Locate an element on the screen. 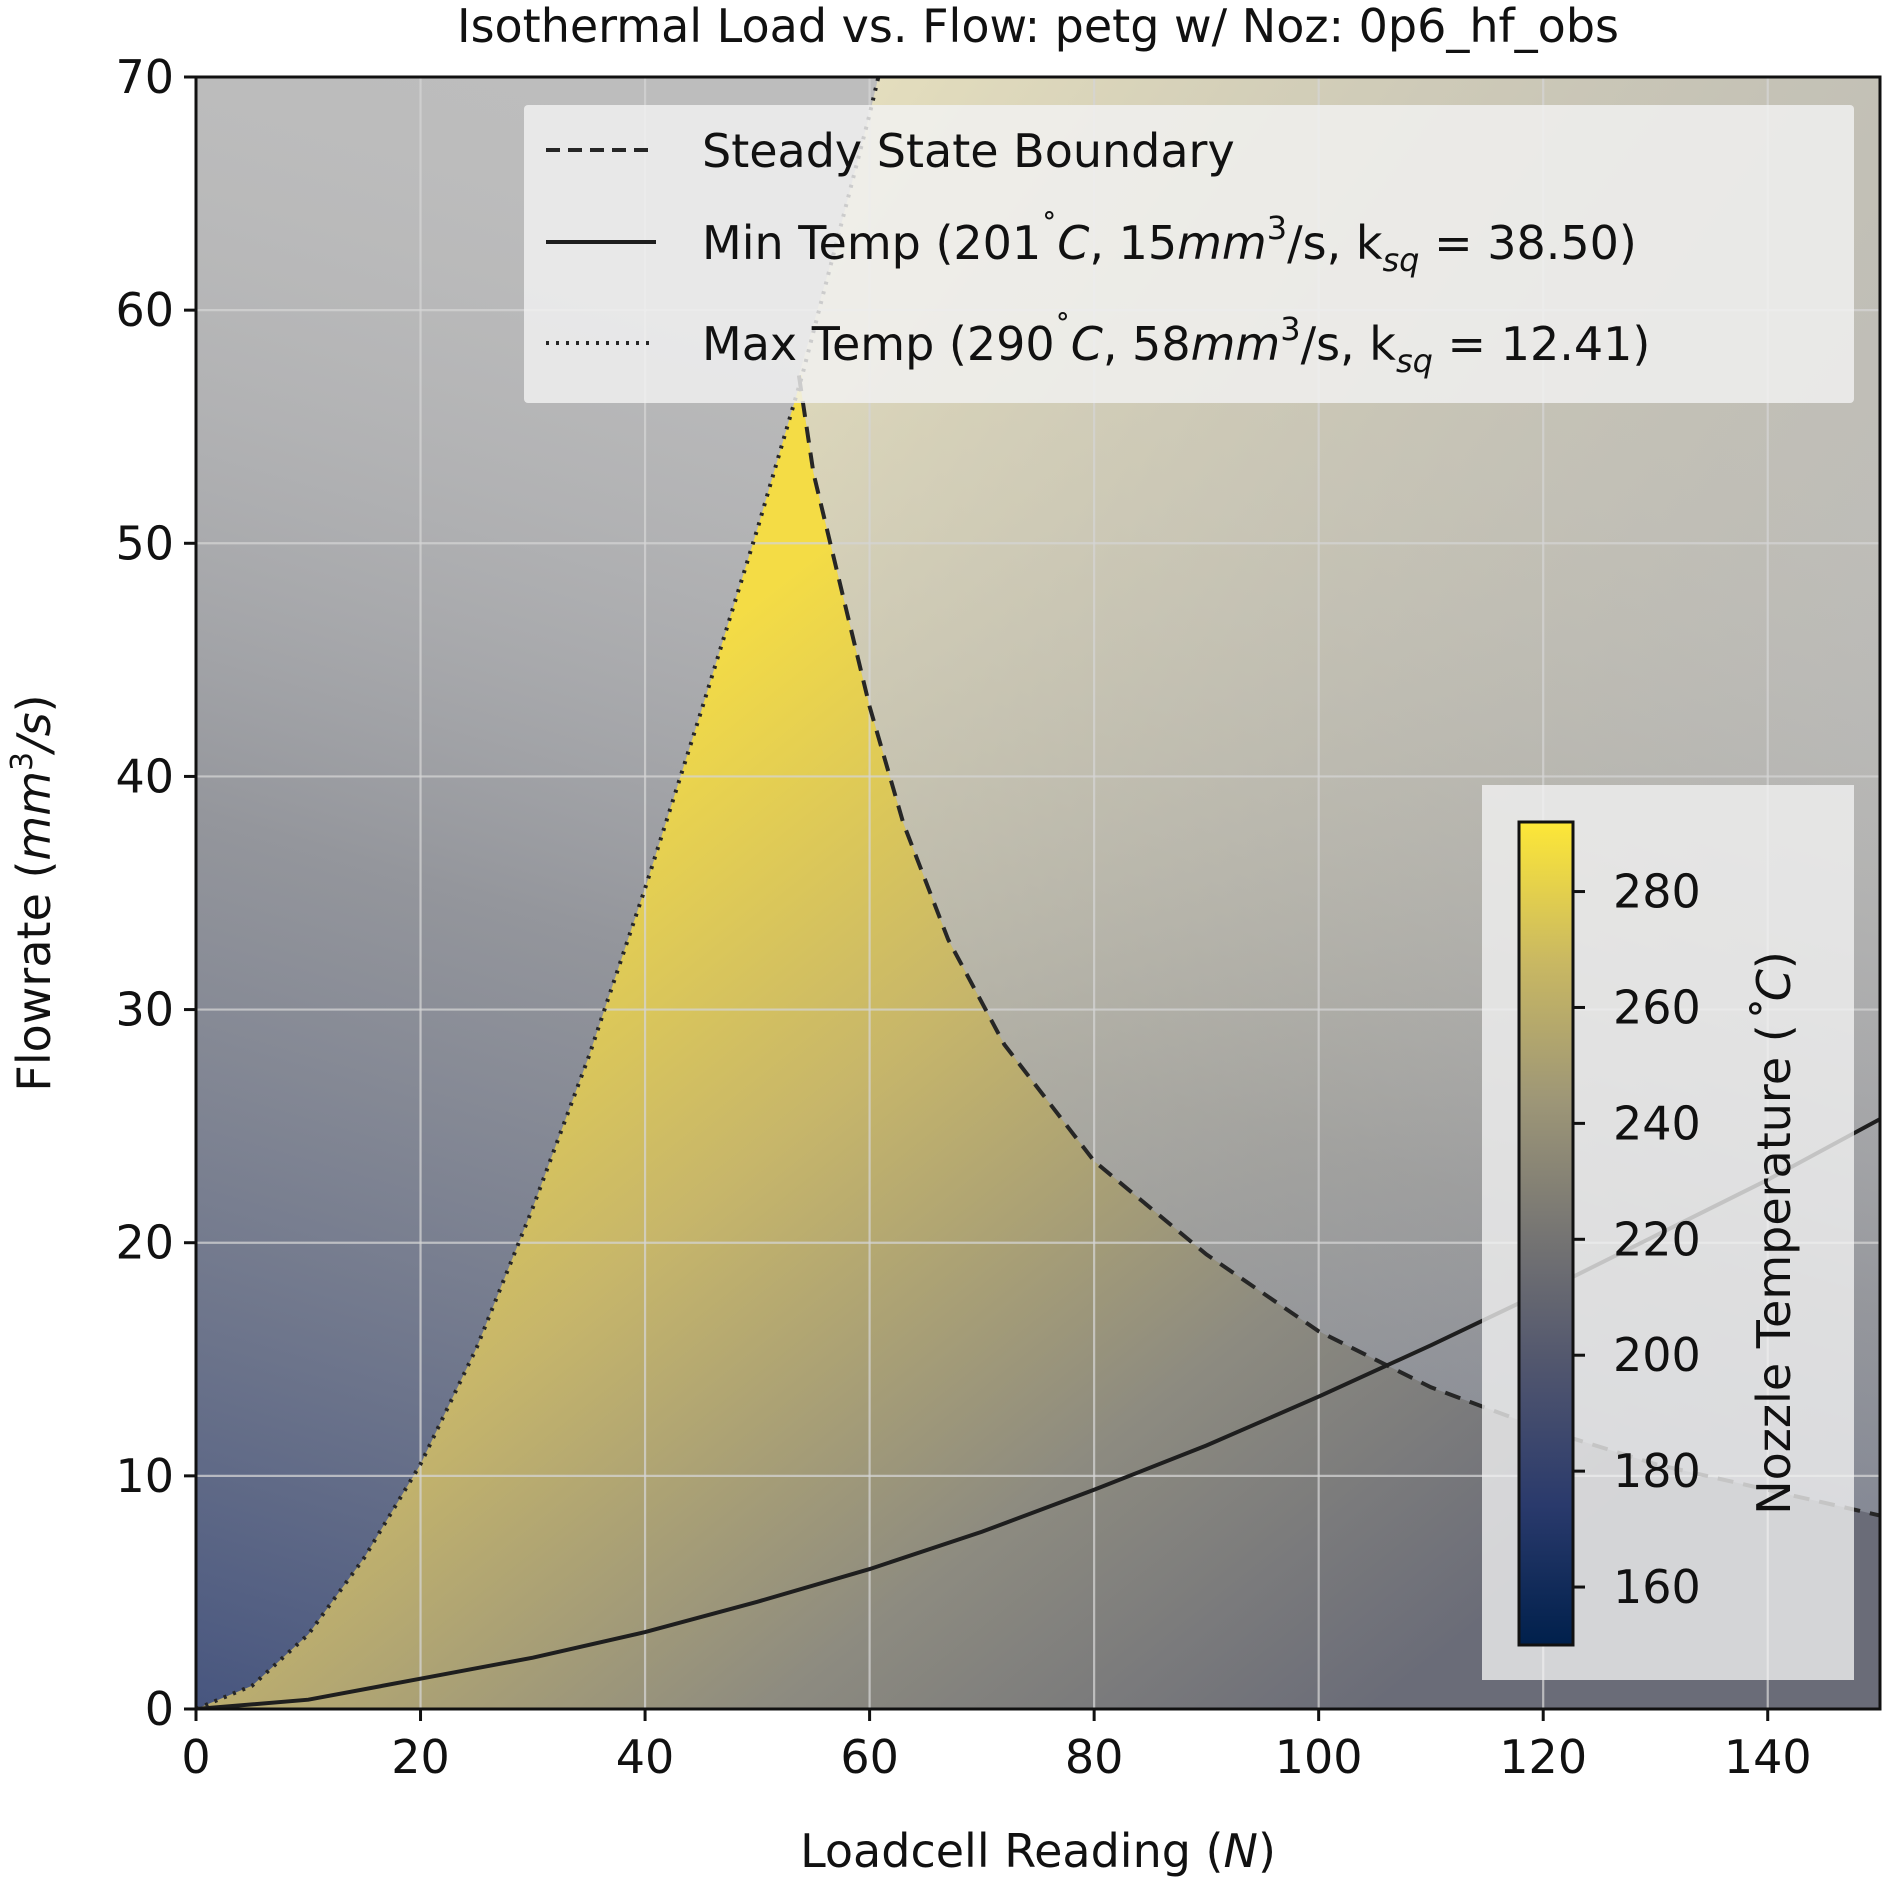 This screenshot has height=1884, width=1884. legend-label-min-temp: Min Temp (201˚C, 15mm3/s, ksq = 38.50) is located at coordinates (1169, 244).